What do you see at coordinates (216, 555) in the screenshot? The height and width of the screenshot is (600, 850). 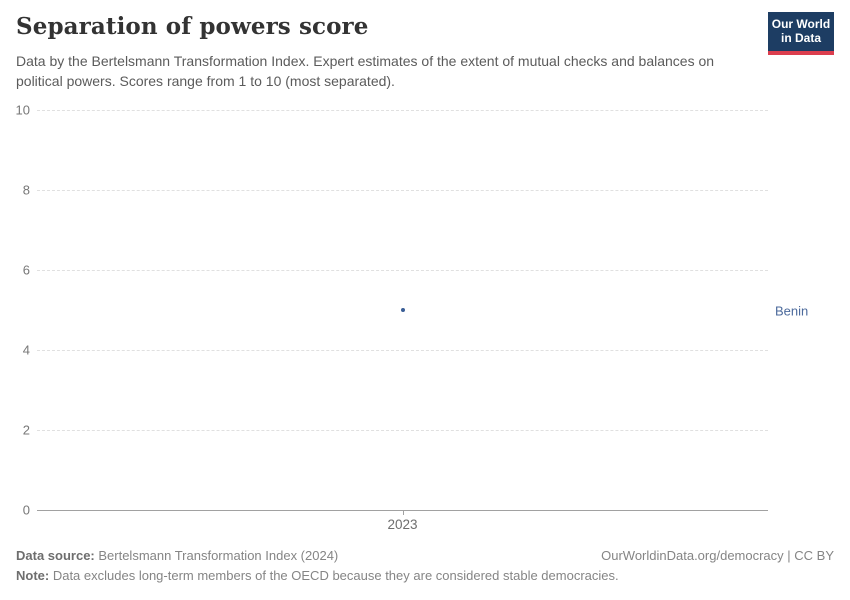 I see `footer-source-text: Bertelsmann Transformation Index (2024)` at bounding box center [216, 555].